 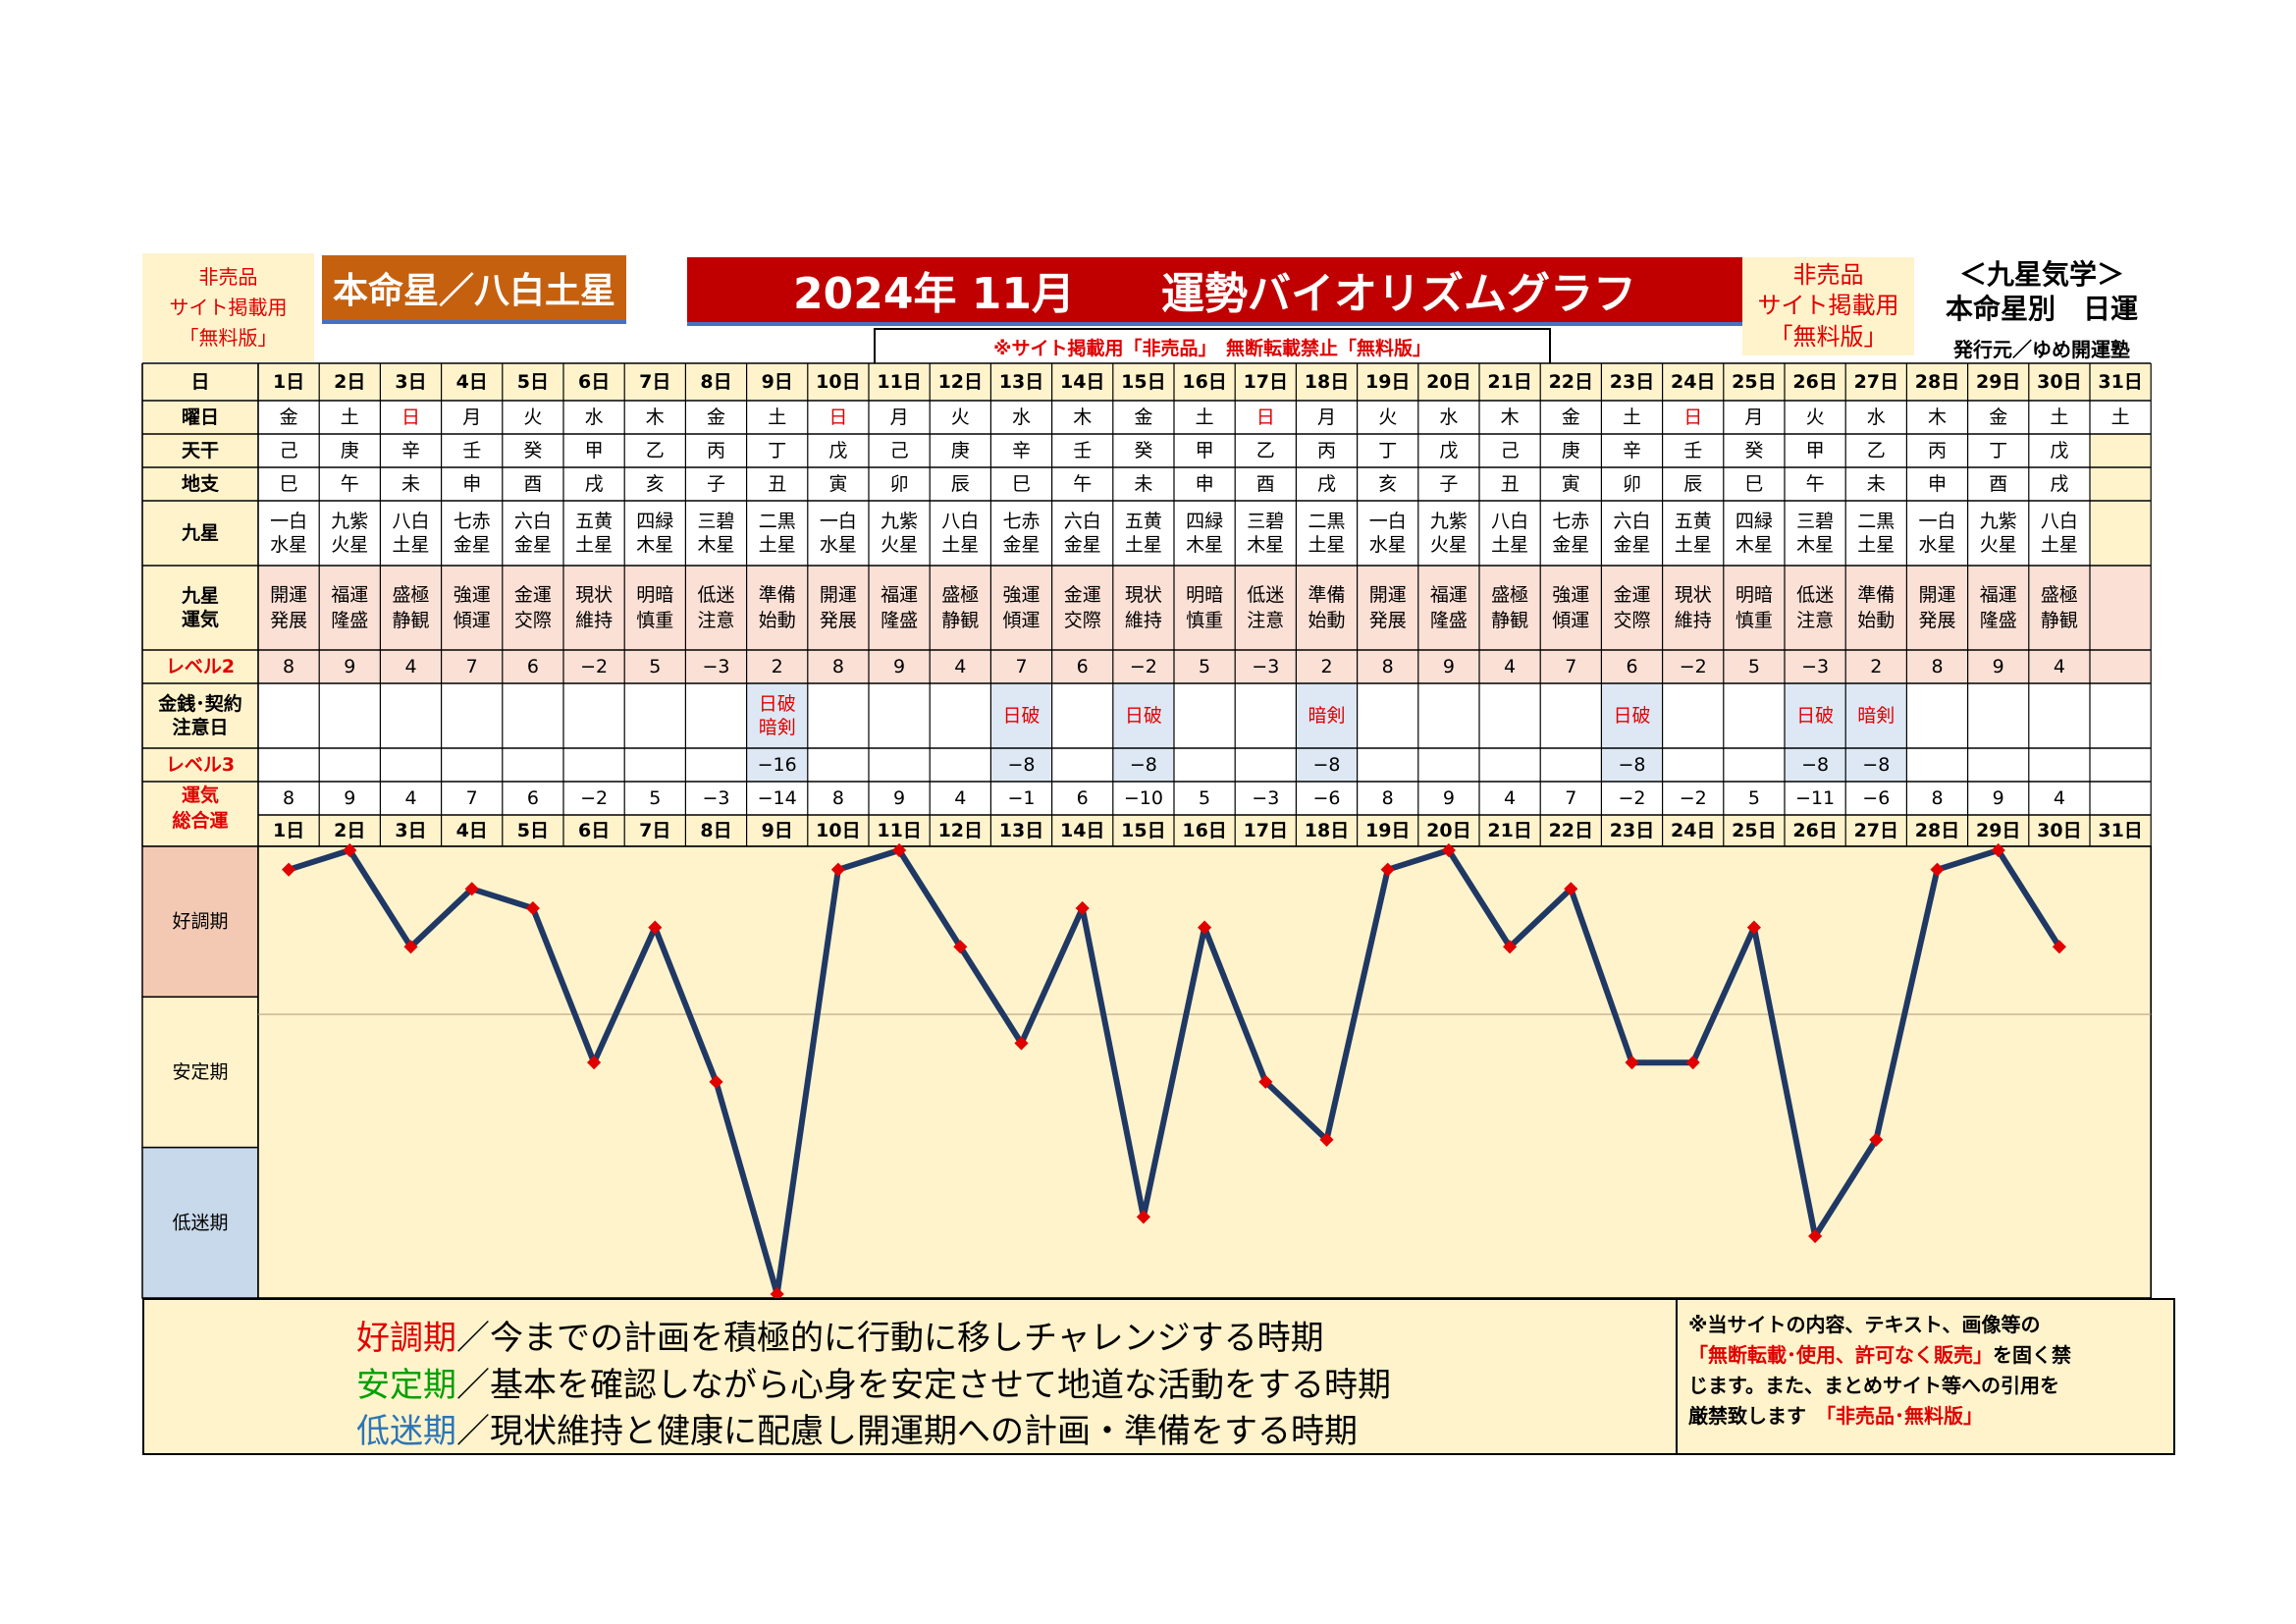 What do you see at coordinates (1828, 306) in the screenshot?
I see `right-free-note: 非売品 サイト掲載用 「無料版」` at bounding box center [1828, 306].